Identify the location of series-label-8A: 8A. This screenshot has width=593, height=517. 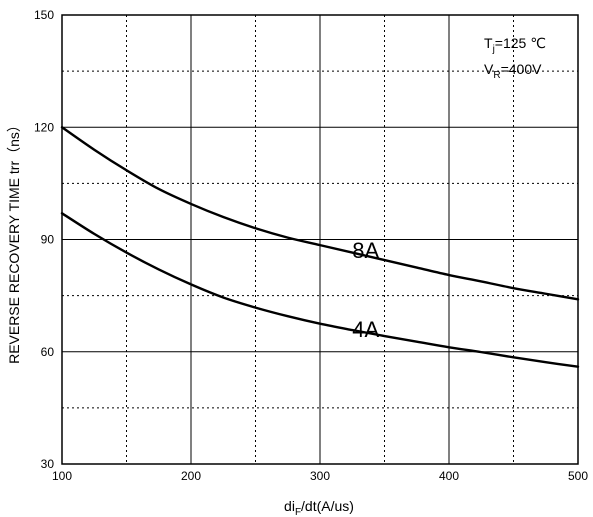
(365, 250).